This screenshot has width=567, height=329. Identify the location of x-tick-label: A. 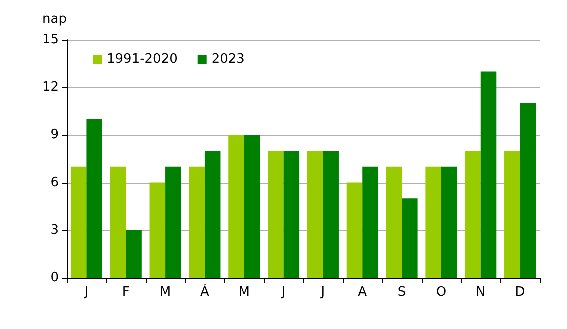
(363, 292).